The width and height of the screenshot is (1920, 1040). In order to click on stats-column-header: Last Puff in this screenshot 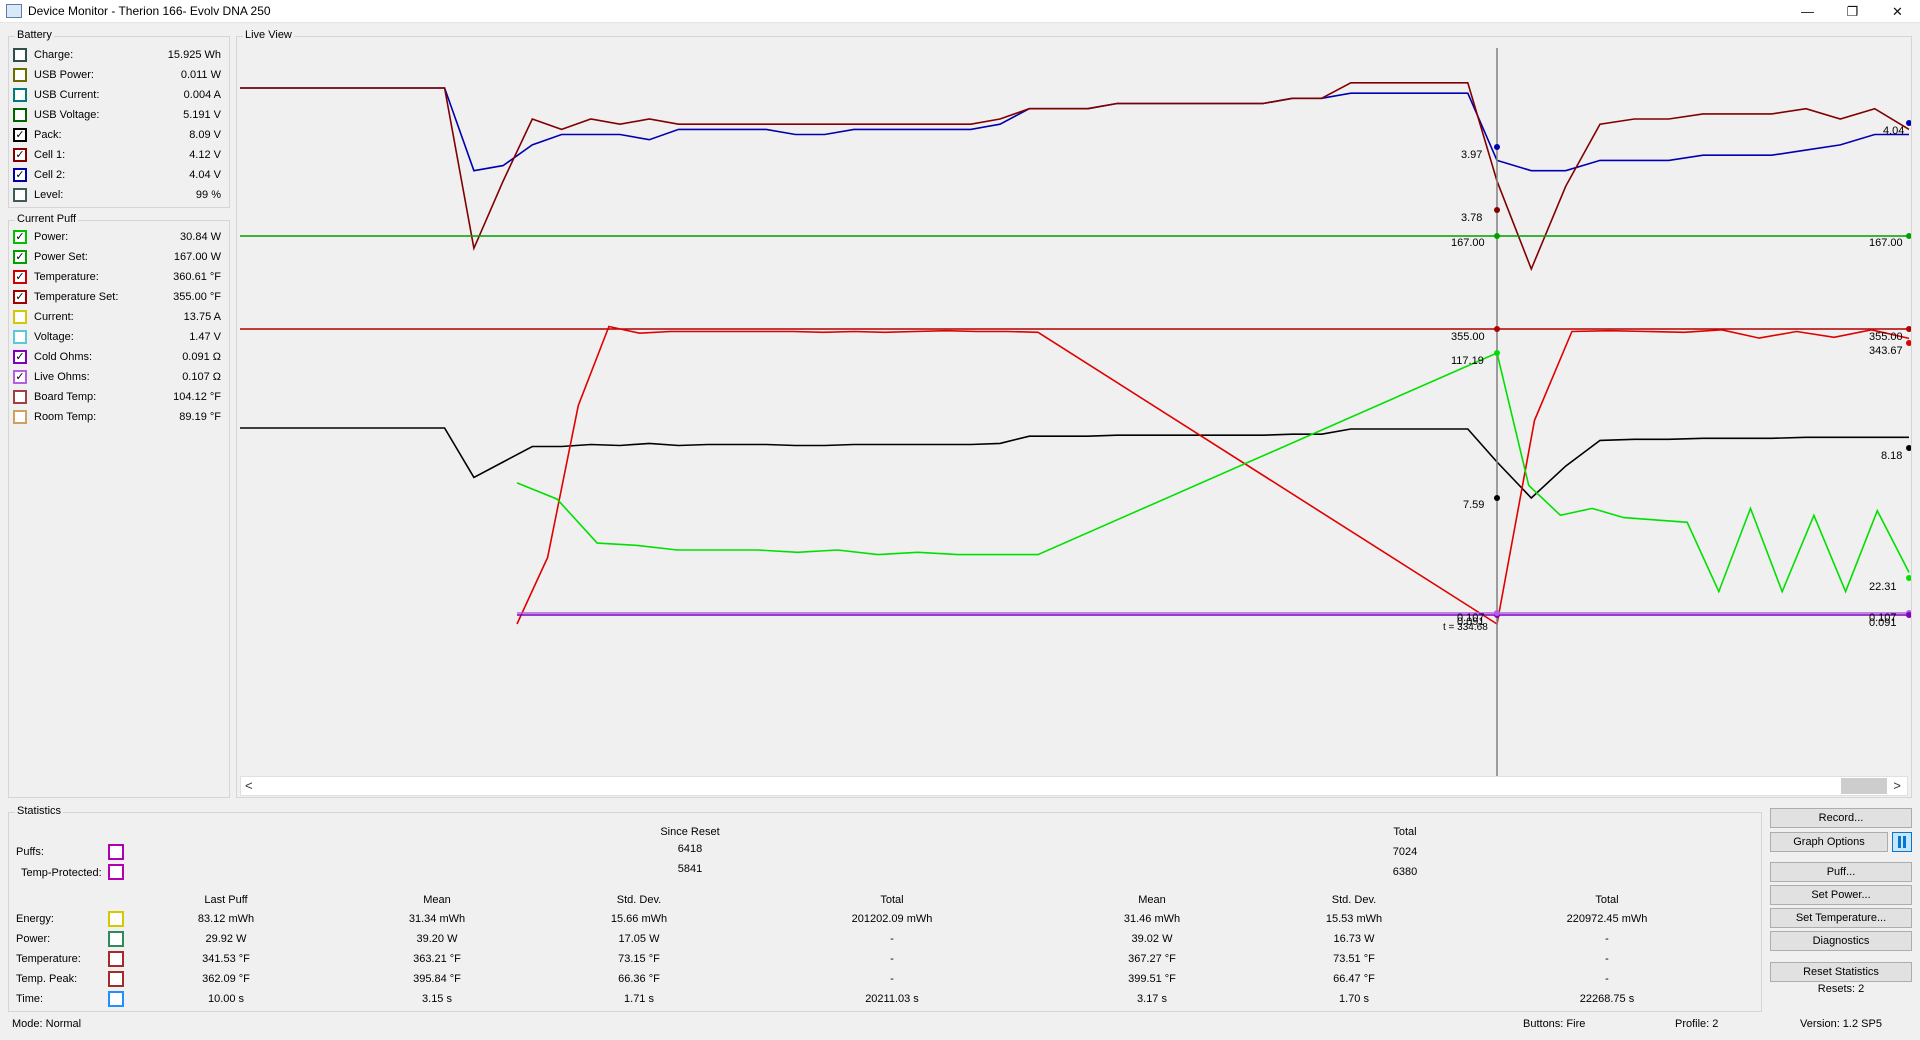, I will do `click(226, 900)`.